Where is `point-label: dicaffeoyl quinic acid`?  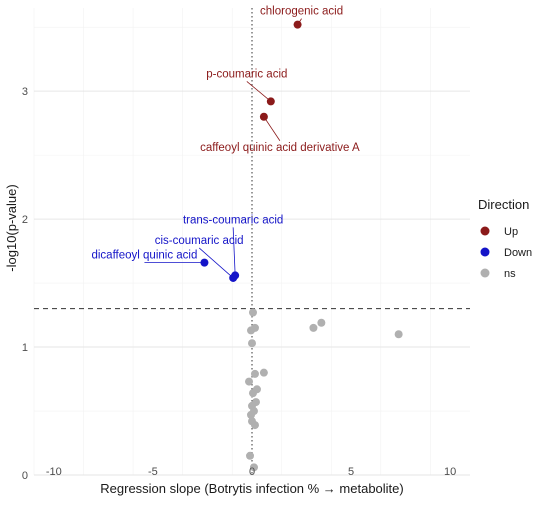
point-label: dicaffeoyl quinic acid is located at coordinates (144, 256).